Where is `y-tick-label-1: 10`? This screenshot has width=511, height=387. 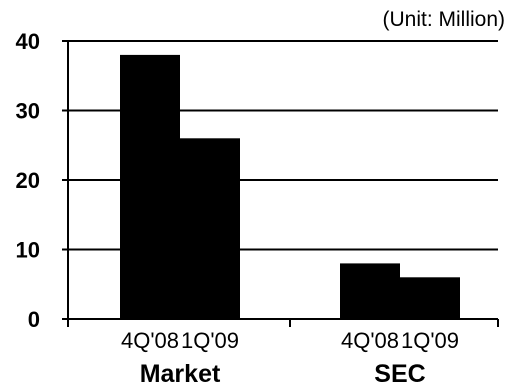 y-tick-label-1: 10 is located at coordinates (28, 250).